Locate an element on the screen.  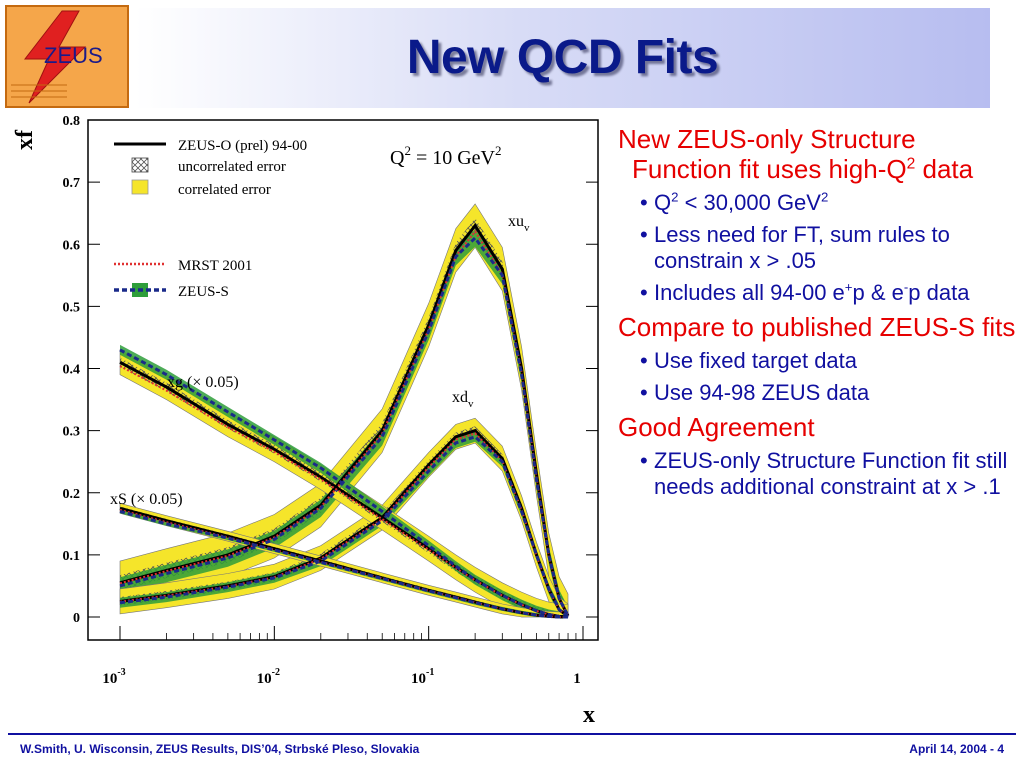
zeus-logo: ZEUS is located at coordinates (67, 56).